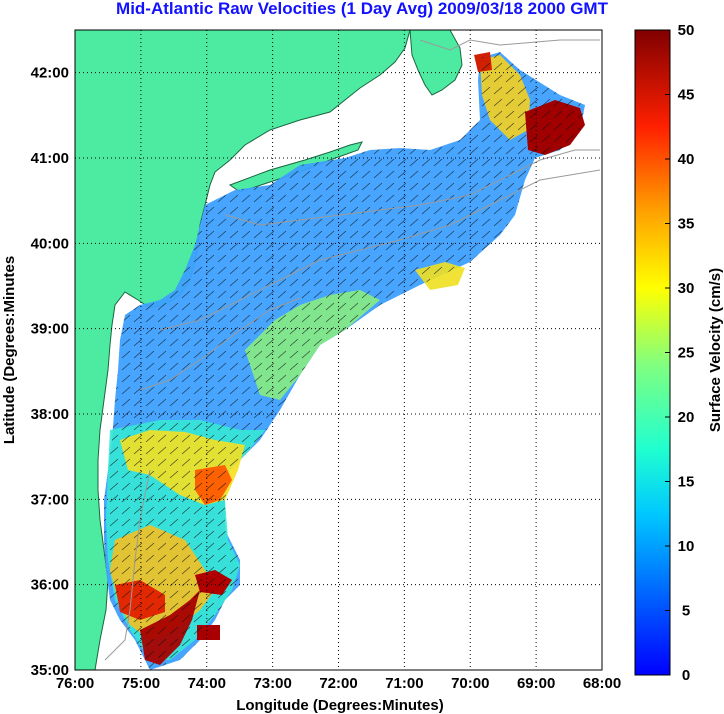  I want to click on lon-tick-label: 68:00, so click(602, 683).